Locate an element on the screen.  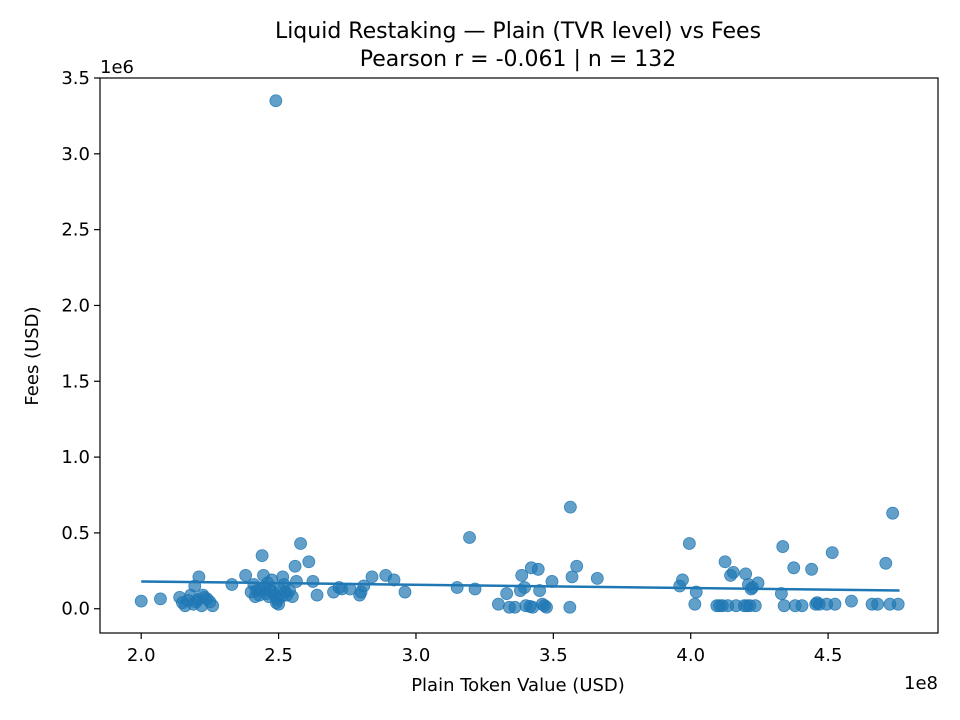
x-tick-label: 2.0 is located at coordinates (141, 655).